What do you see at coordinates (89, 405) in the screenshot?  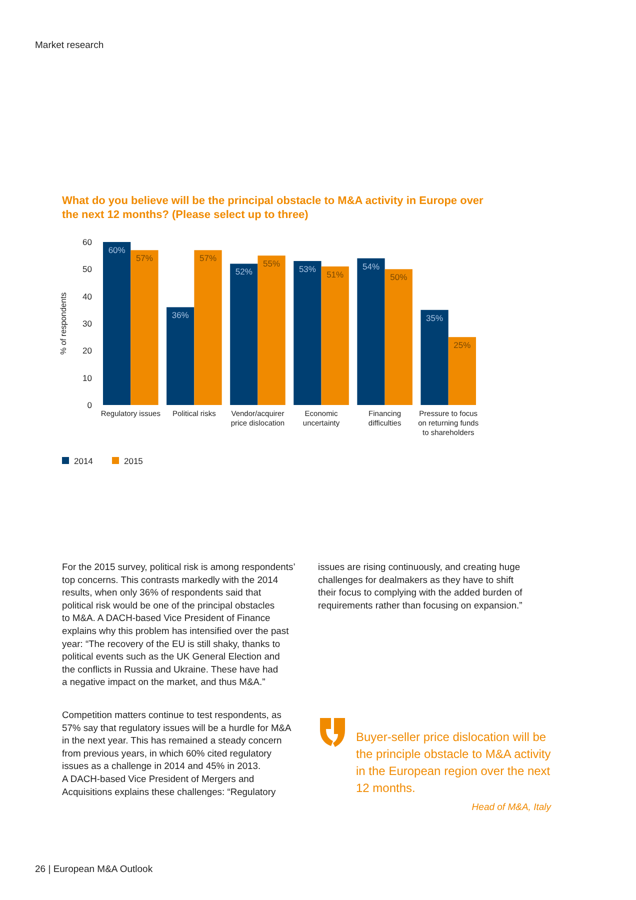 I see `y-tick-label: 0` at bounding box center [89, 405].